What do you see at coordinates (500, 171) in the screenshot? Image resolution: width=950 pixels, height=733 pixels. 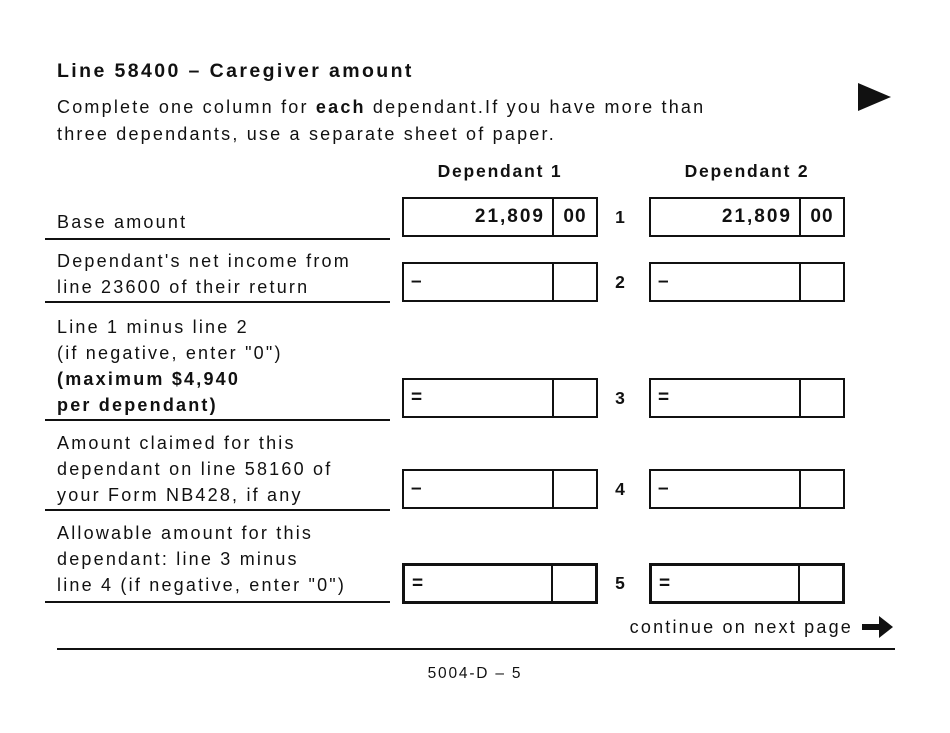 I see `column-header-dependant-1: Dependant 1` at bounding box center [500, 171].